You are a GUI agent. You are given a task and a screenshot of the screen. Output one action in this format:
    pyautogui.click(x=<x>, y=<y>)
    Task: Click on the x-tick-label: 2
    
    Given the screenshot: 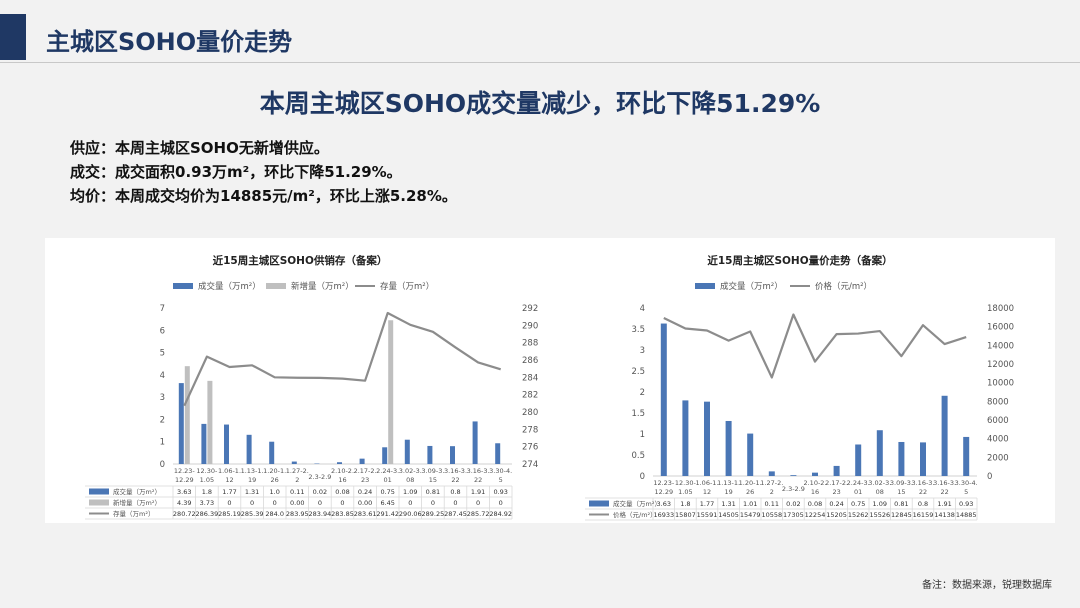 What is the action you would take?
    pyautogui.click(x=297, y=480)
    